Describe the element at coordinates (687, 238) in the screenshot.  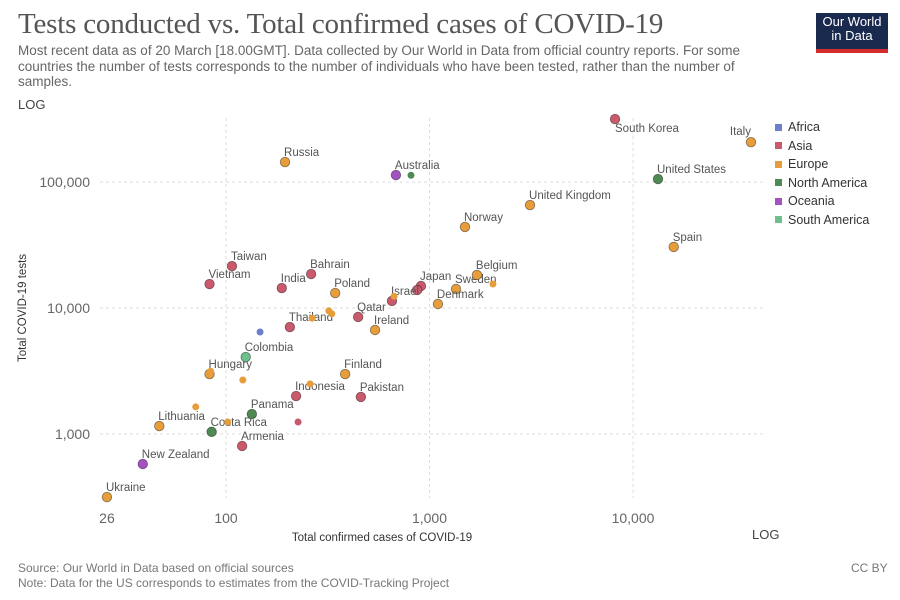
I see `point-label: Spain` at that location.